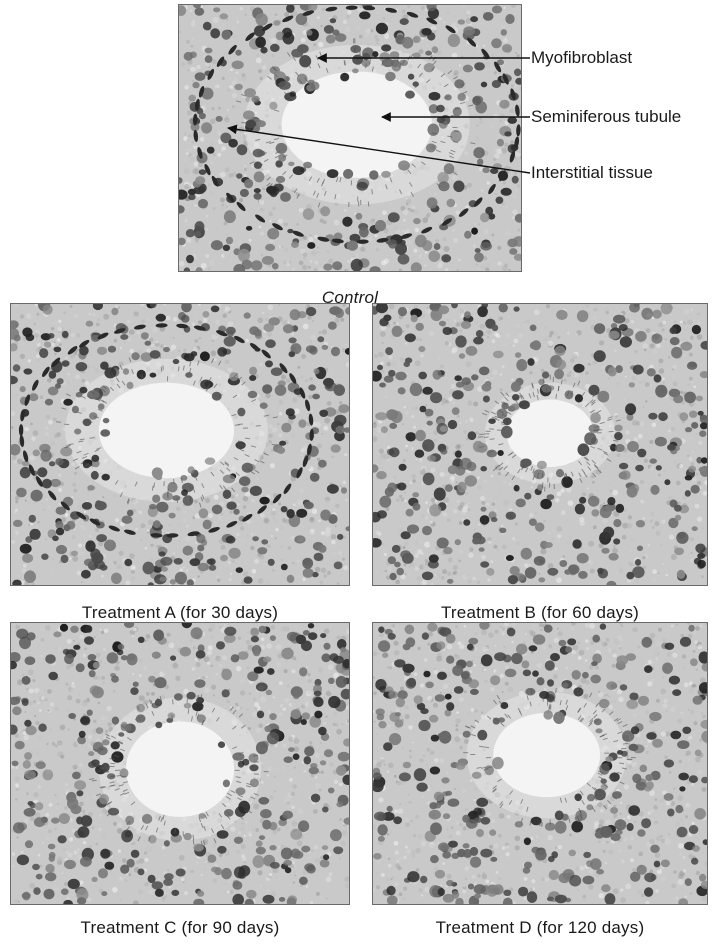 The height and width of the screenshot is (945, 718). I want to click on label-seminiferous-tubule: Seminiferous tubule, so click(606, 116).